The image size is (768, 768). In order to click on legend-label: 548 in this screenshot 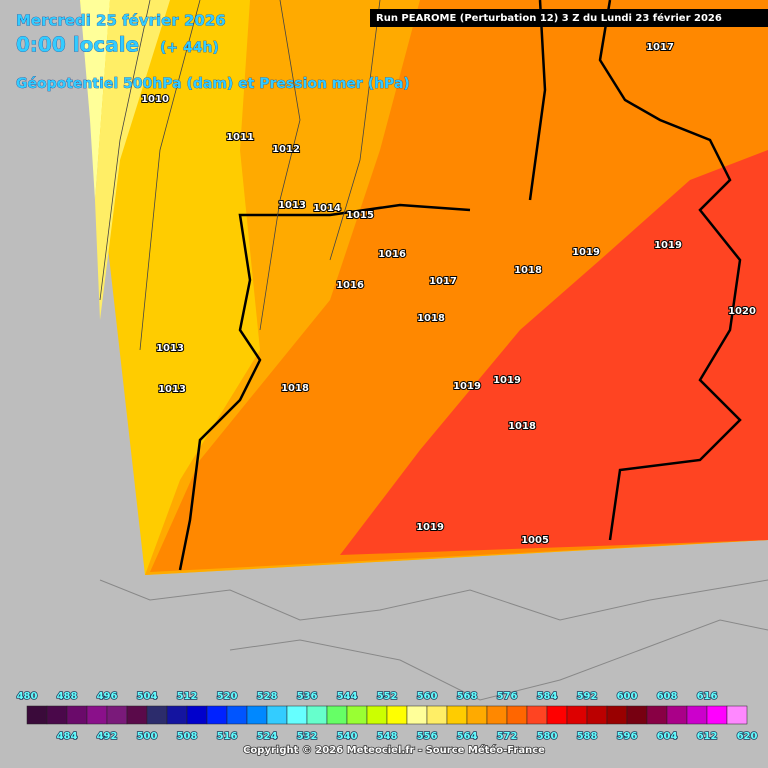, I will do `click(387, 736)`.